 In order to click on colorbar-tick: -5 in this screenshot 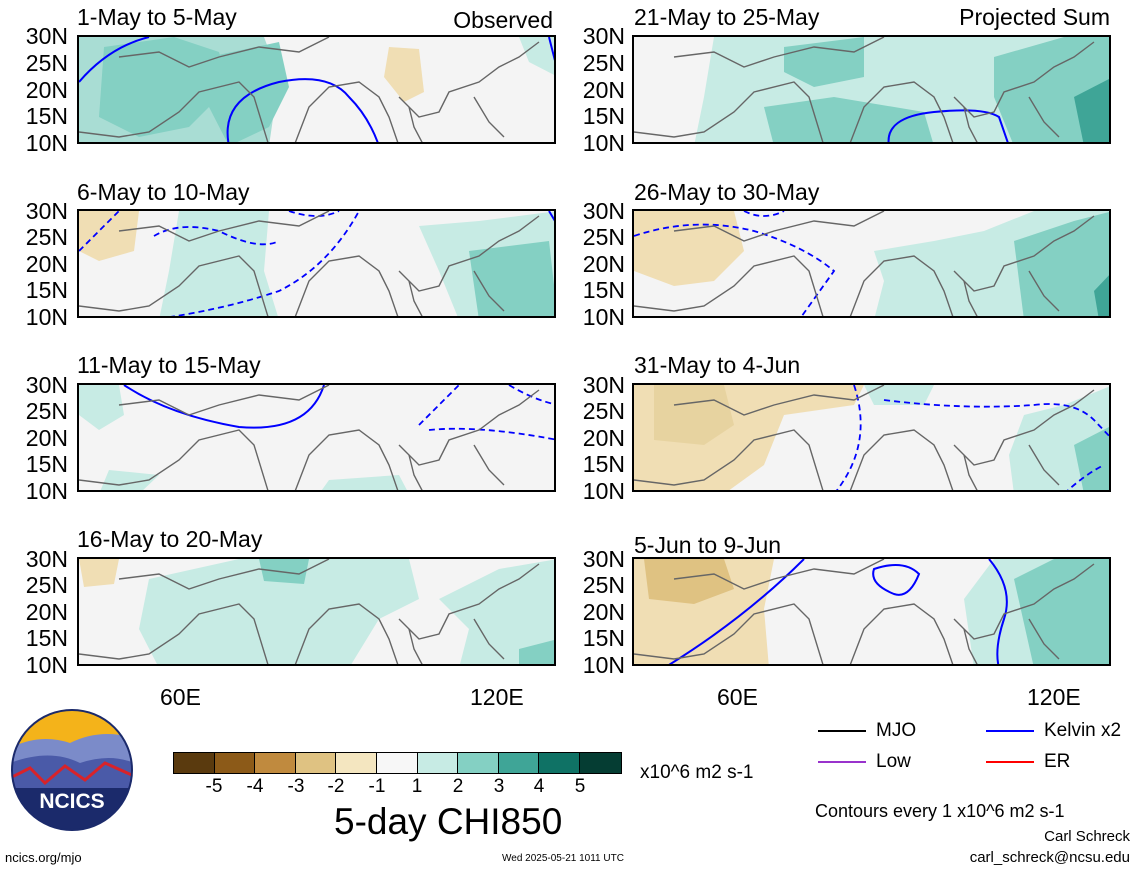, I will do `click(214, 786)`.